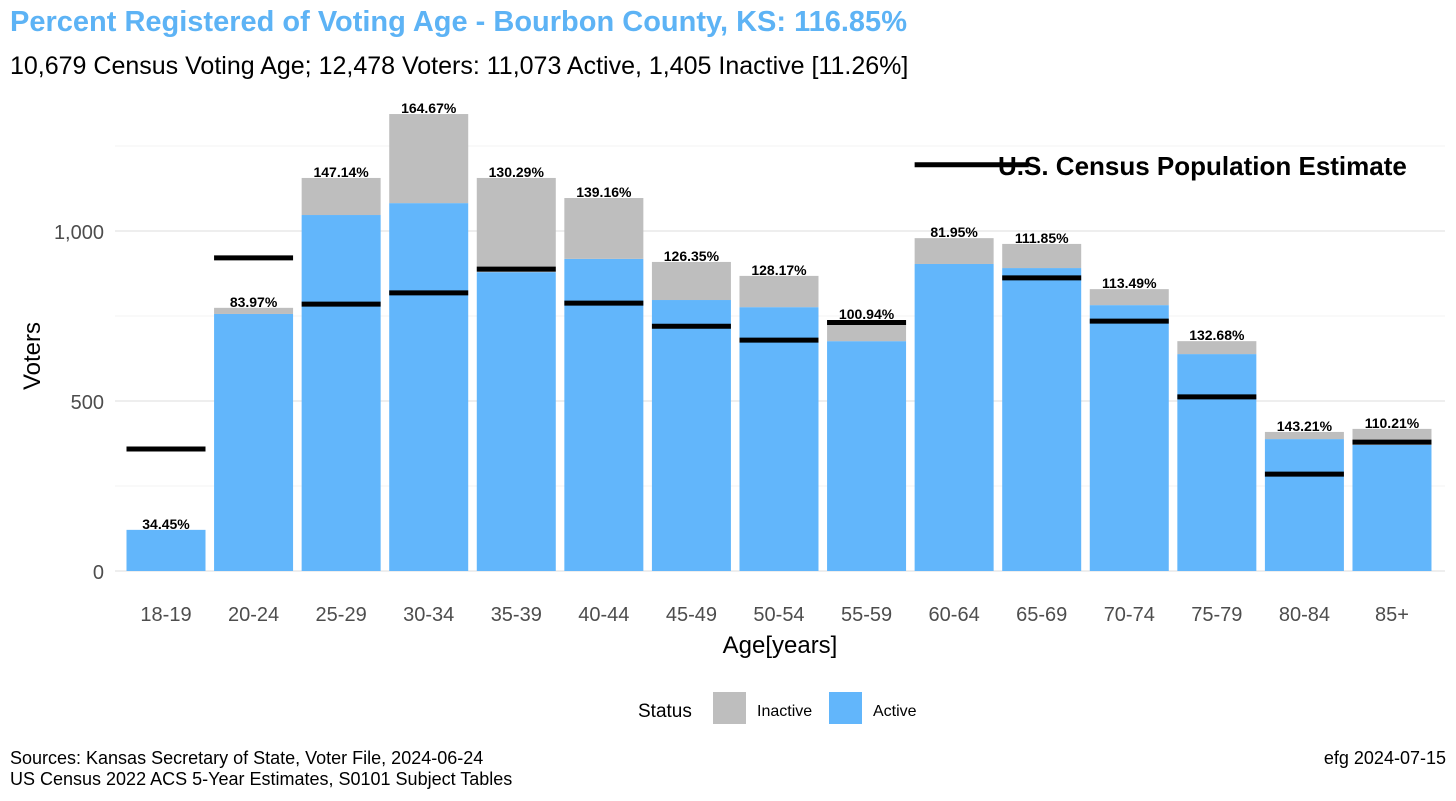 Image resolution: width=1456 pixels, height=801 pixels. Describe the element at coordinates (954, 615) in the screenshot. I see `x-tick-label: 60-64` at that location.